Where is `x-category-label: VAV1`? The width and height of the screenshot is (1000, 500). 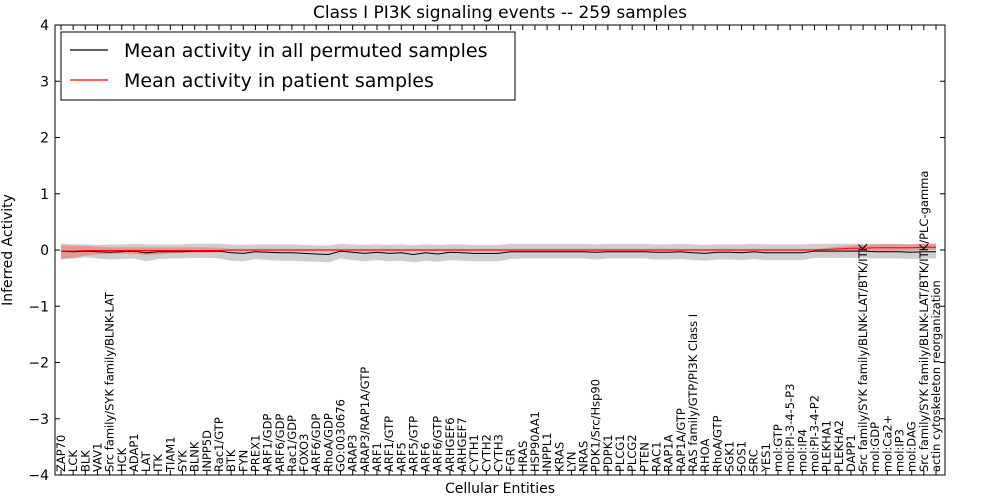 x-category-label: VAV1 is located at coordinates (97, 457).